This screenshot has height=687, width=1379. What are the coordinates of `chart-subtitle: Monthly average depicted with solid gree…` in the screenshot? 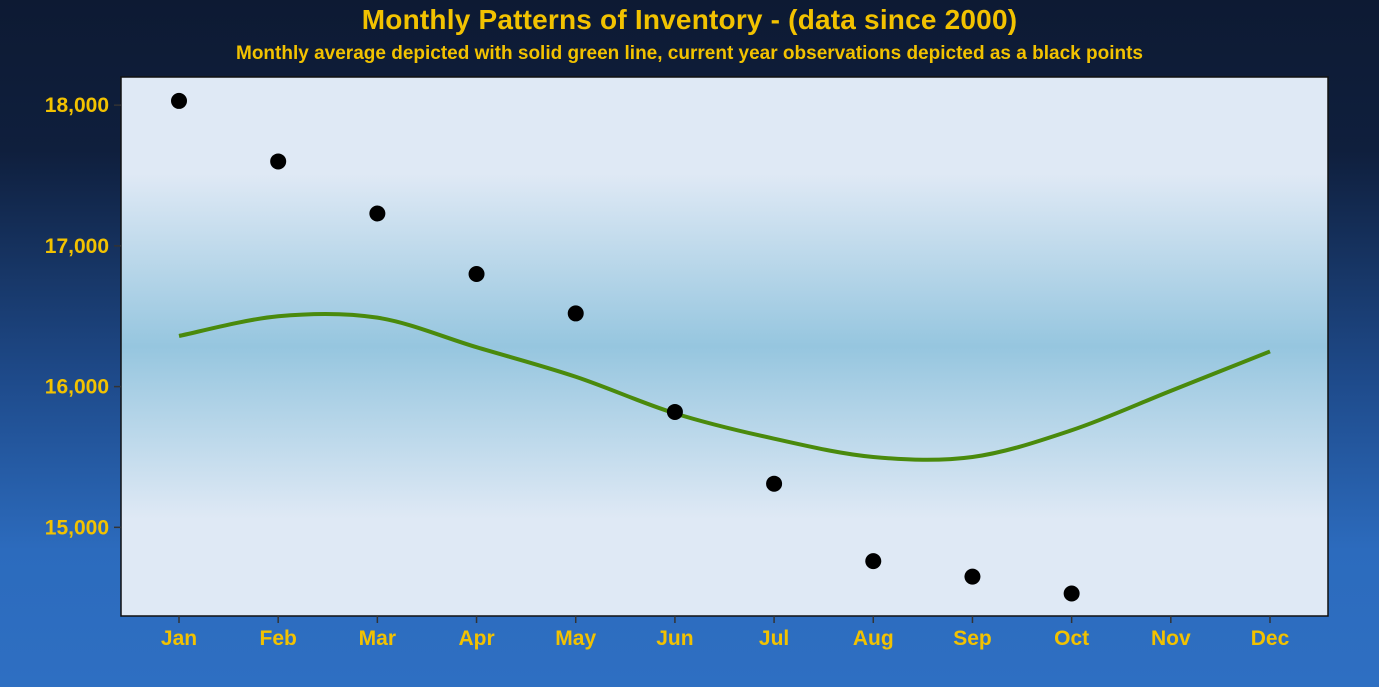 It's located at (689, 53).